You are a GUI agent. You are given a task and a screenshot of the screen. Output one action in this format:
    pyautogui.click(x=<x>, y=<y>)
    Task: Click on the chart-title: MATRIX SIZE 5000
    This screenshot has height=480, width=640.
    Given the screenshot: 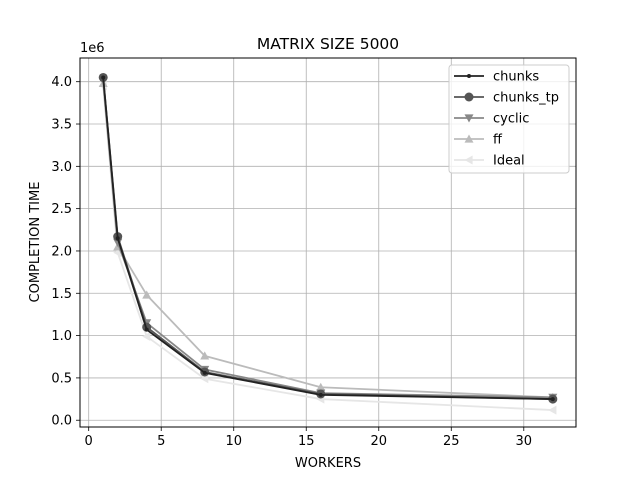 What is the action you would take?
    pyautogui.click(x=328, y=44)
    